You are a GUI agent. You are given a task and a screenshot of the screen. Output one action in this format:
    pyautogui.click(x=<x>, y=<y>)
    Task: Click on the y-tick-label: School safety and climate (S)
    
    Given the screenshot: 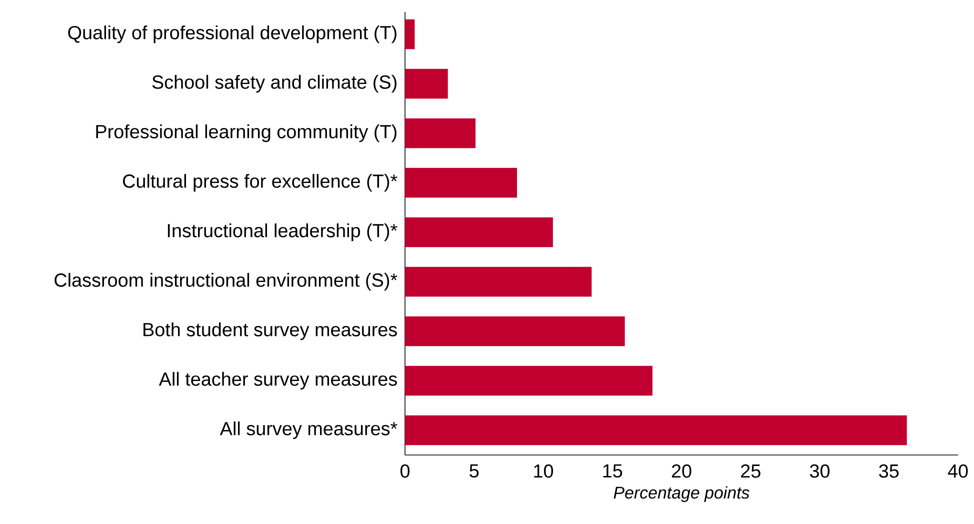 What is the action you would take?
    pyautogui.click(x=274, y=83)
    